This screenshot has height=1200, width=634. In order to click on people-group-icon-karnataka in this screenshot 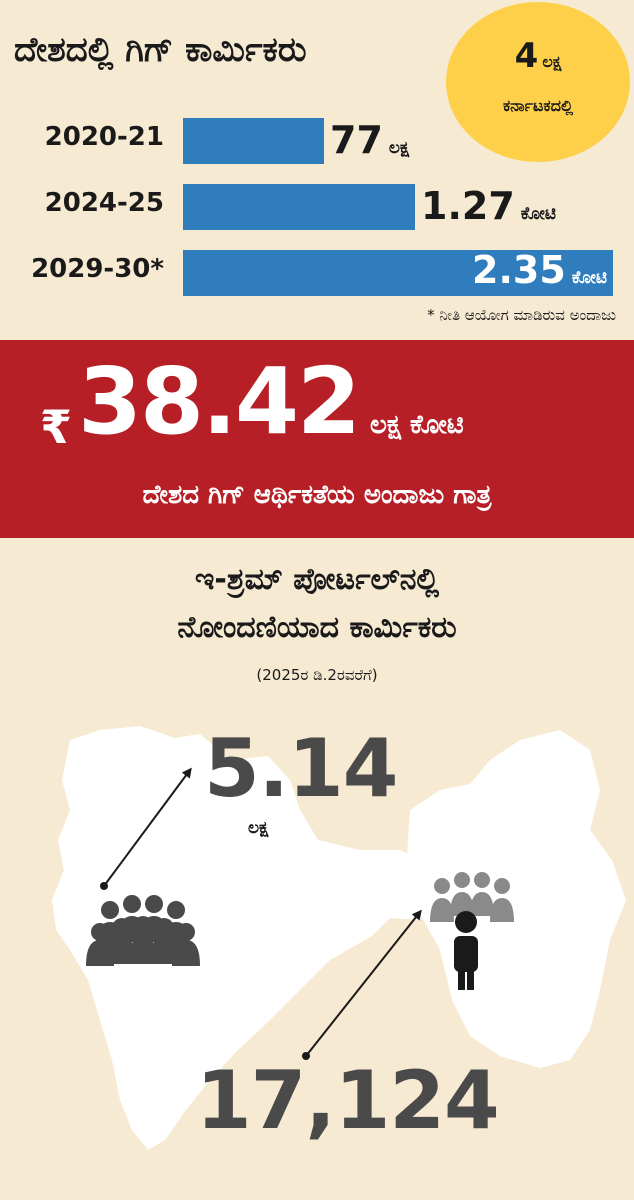, I will do `click(472, 931)`.